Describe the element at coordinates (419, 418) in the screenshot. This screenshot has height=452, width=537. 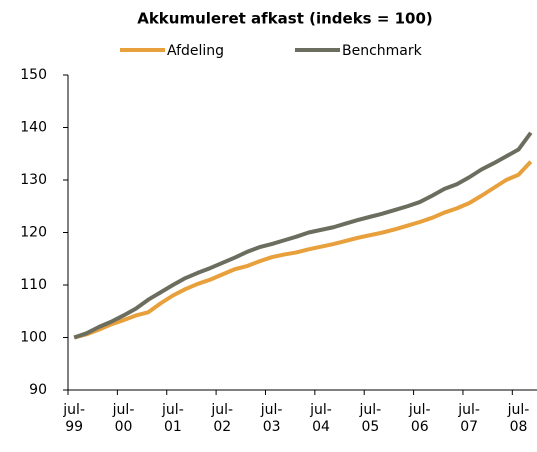
I see `x-tick-label: jul-06` at that location.